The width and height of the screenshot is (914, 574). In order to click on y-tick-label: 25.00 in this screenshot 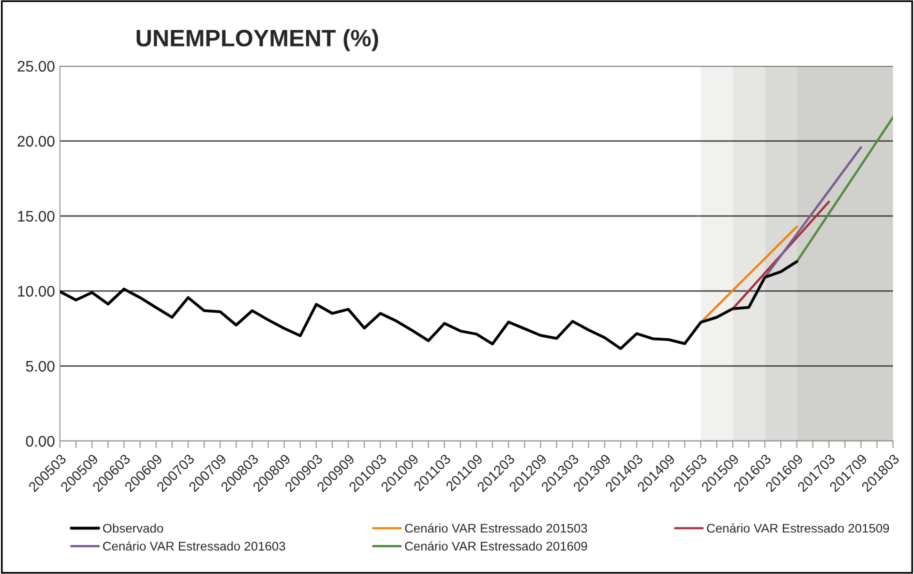, I will do `click(36, 66)`.